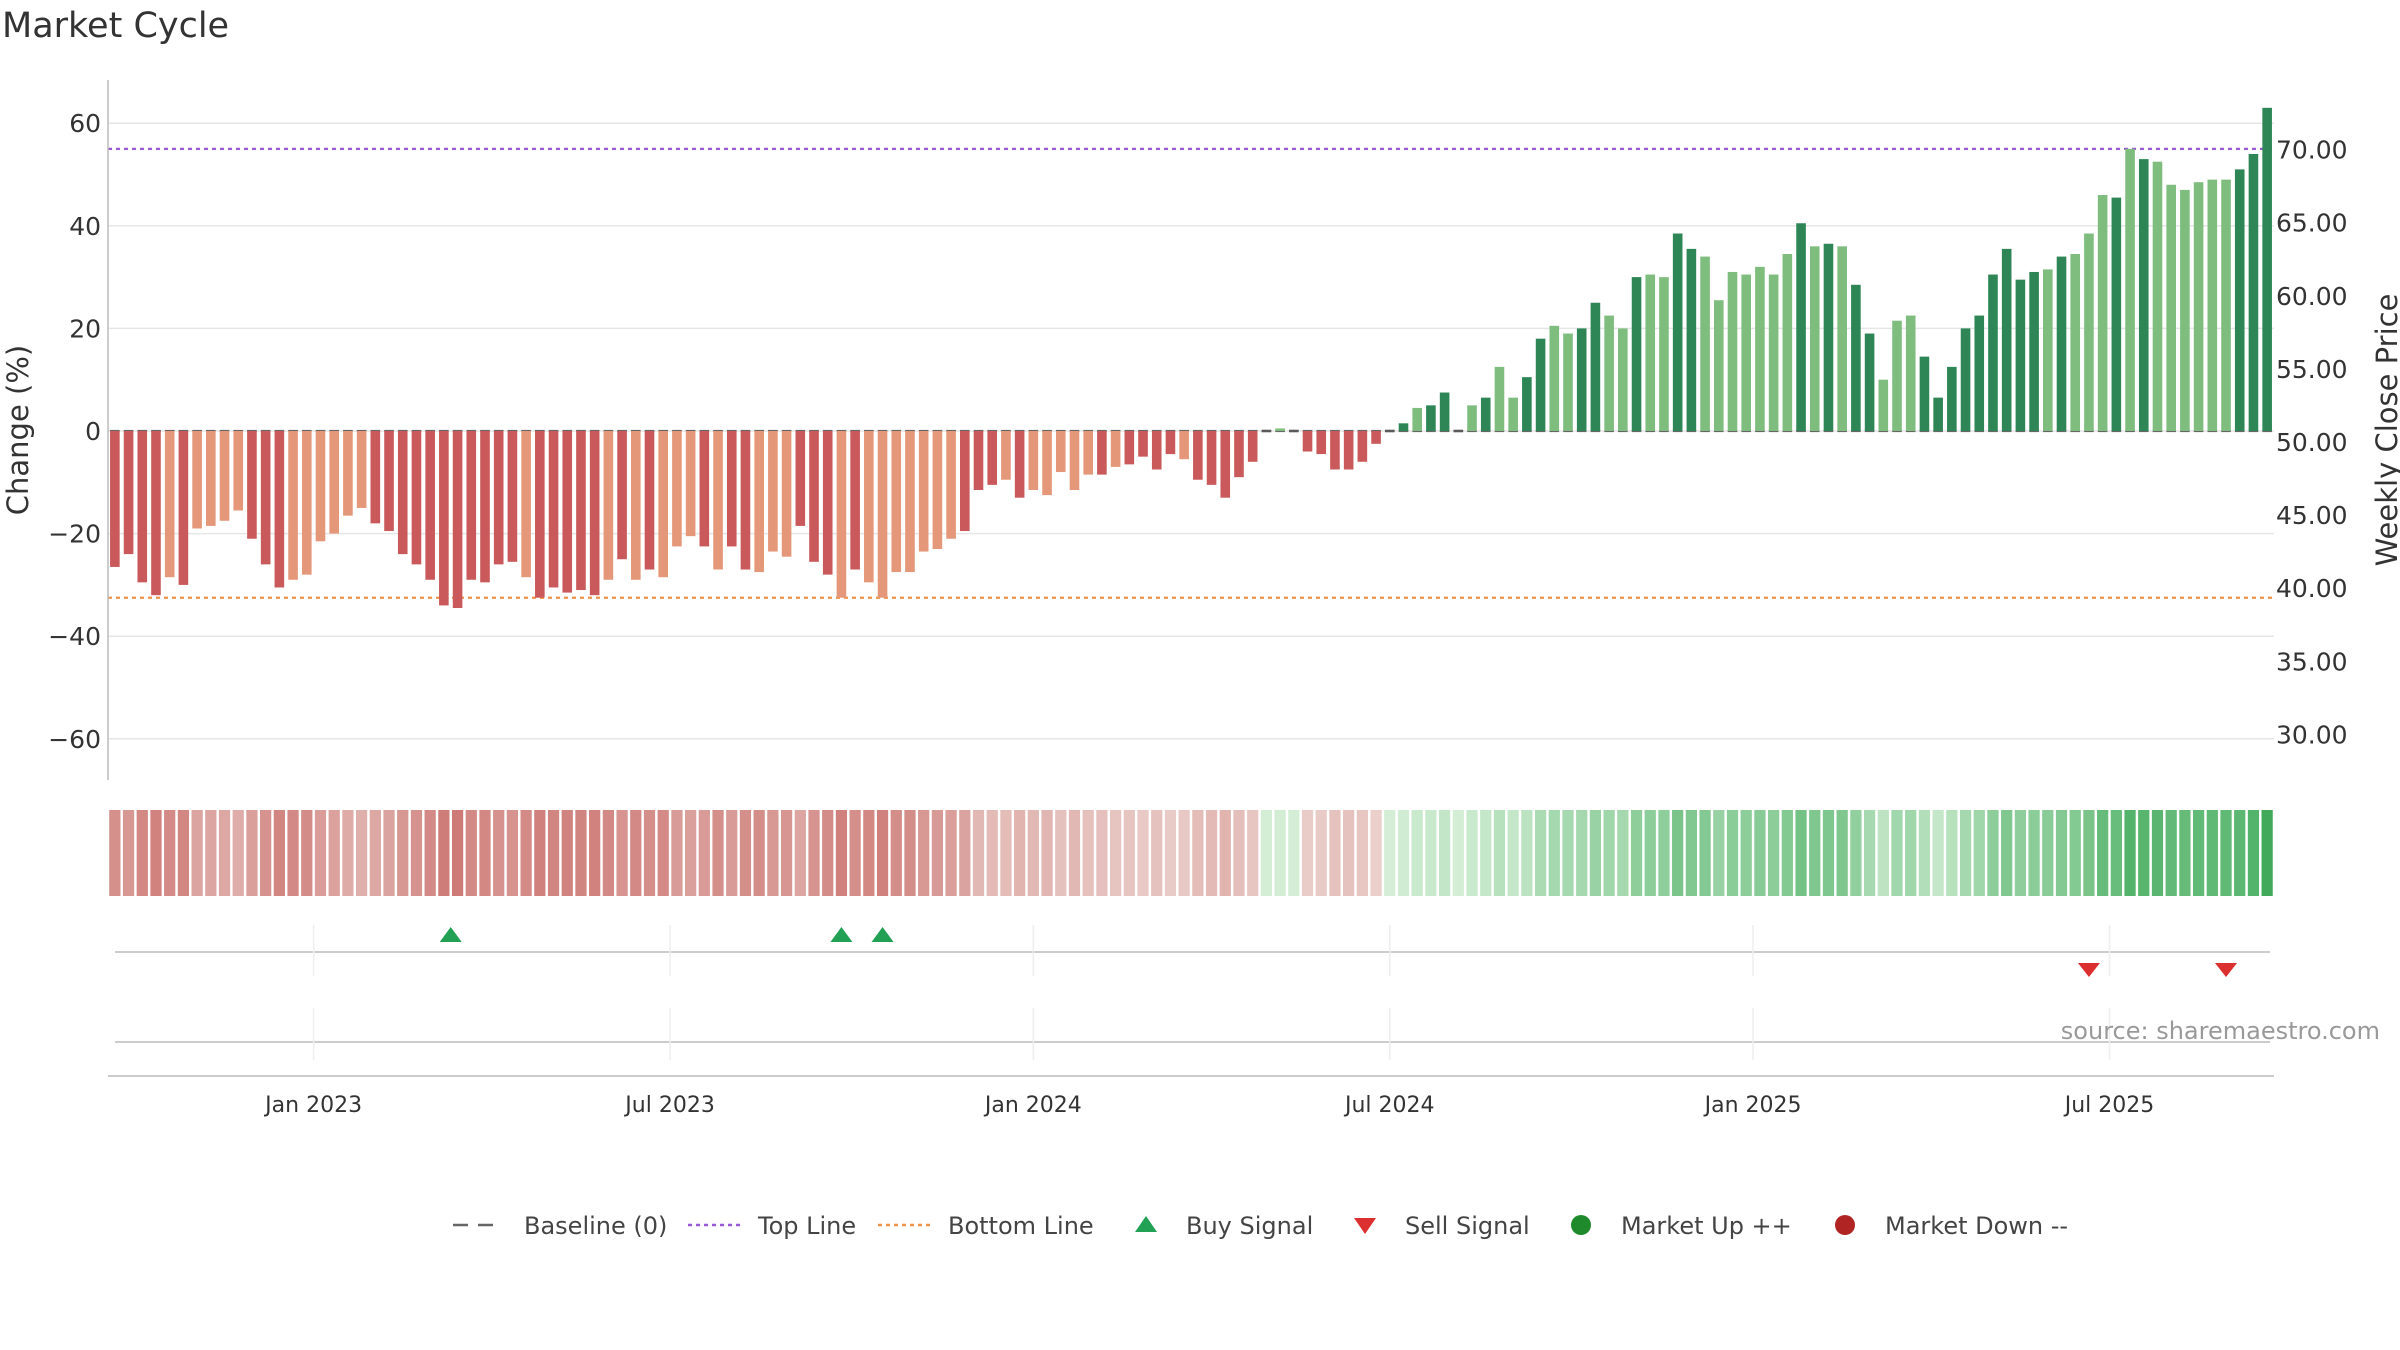 This screenshot has height=1350, width=2400. Describe the element at coordinates (2109, 1105) in the screenshot. I see `x-tick-label: Jul 2025` at that location.